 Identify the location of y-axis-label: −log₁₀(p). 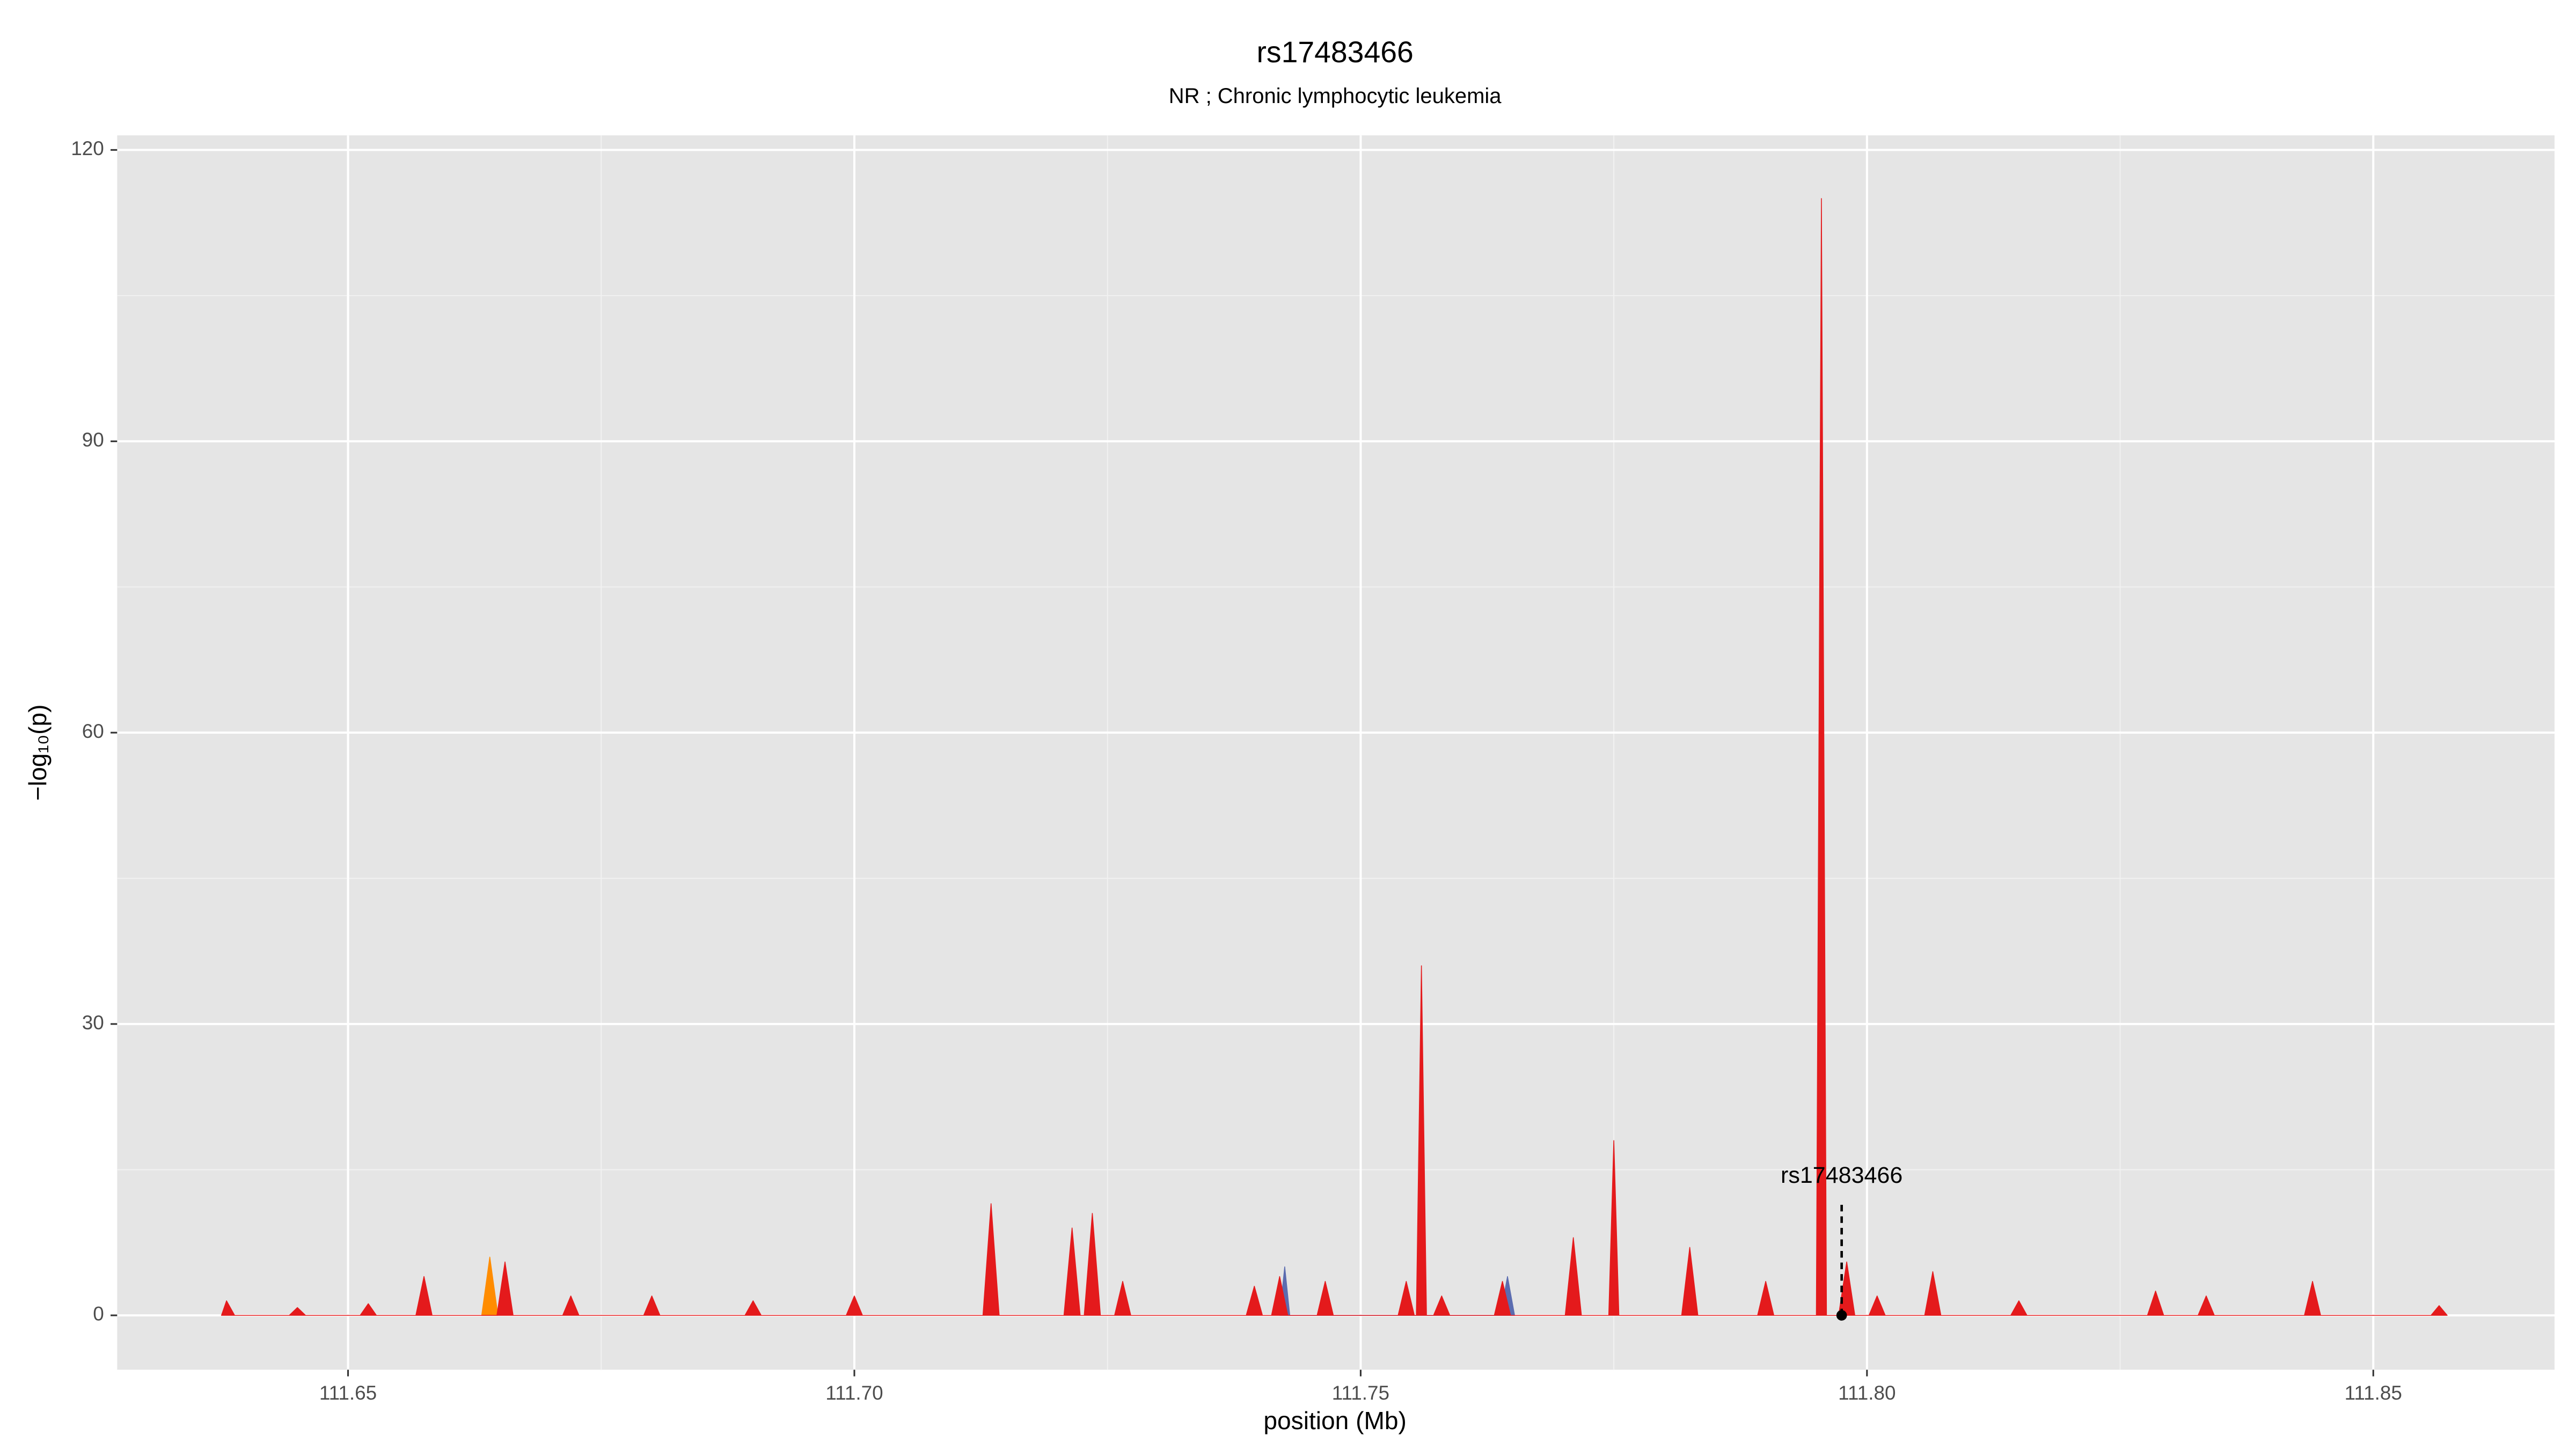
(38, 753).